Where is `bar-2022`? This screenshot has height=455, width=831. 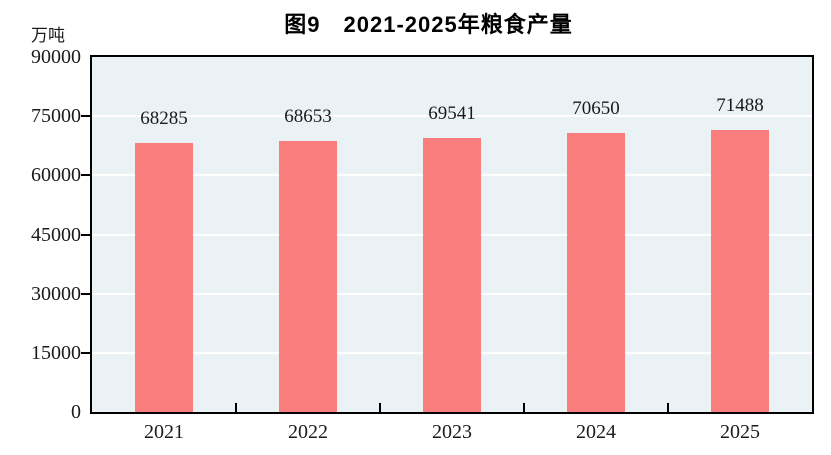
bar-2022 is located at coordinates (308, 276).